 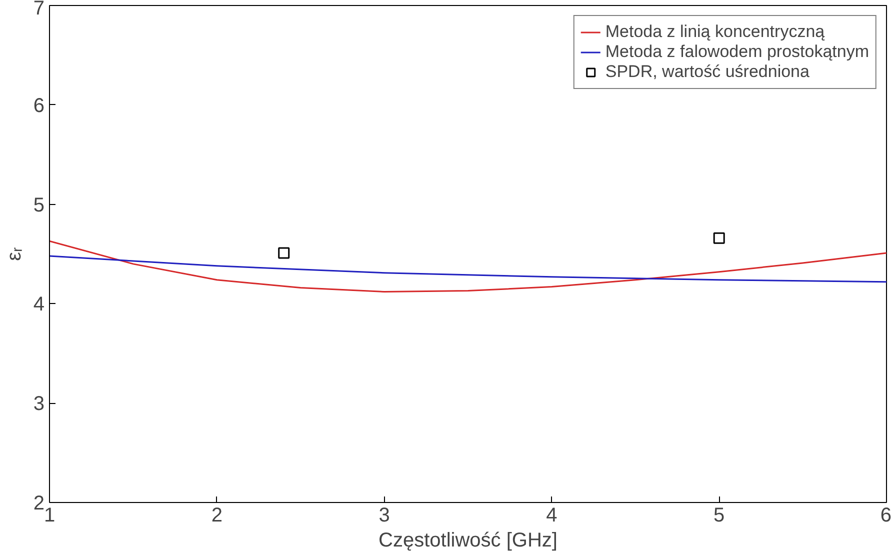 I want to click on x-tick-label: 6, so click(x=885, y=515).